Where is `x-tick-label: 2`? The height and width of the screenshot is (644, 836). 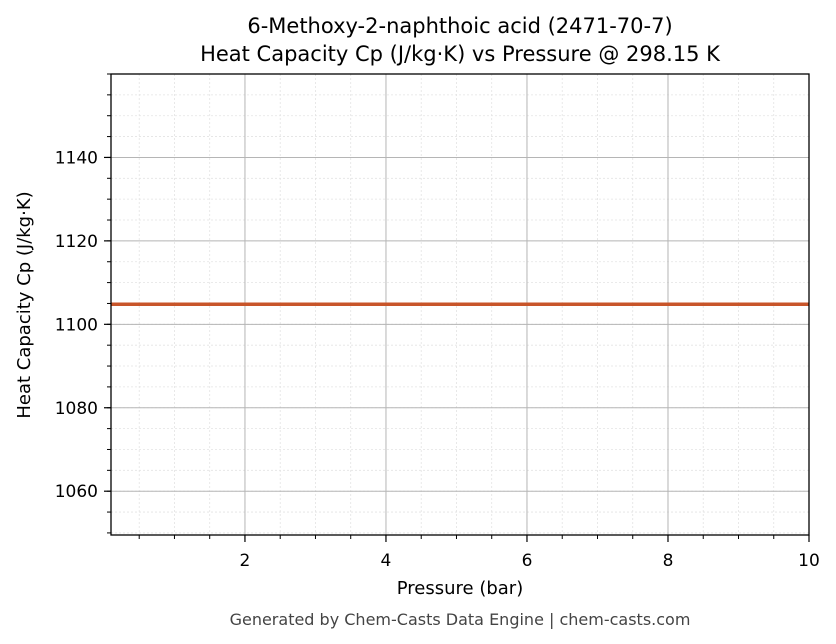 x-tick-label: 2 is located at coordinates (245, 561).